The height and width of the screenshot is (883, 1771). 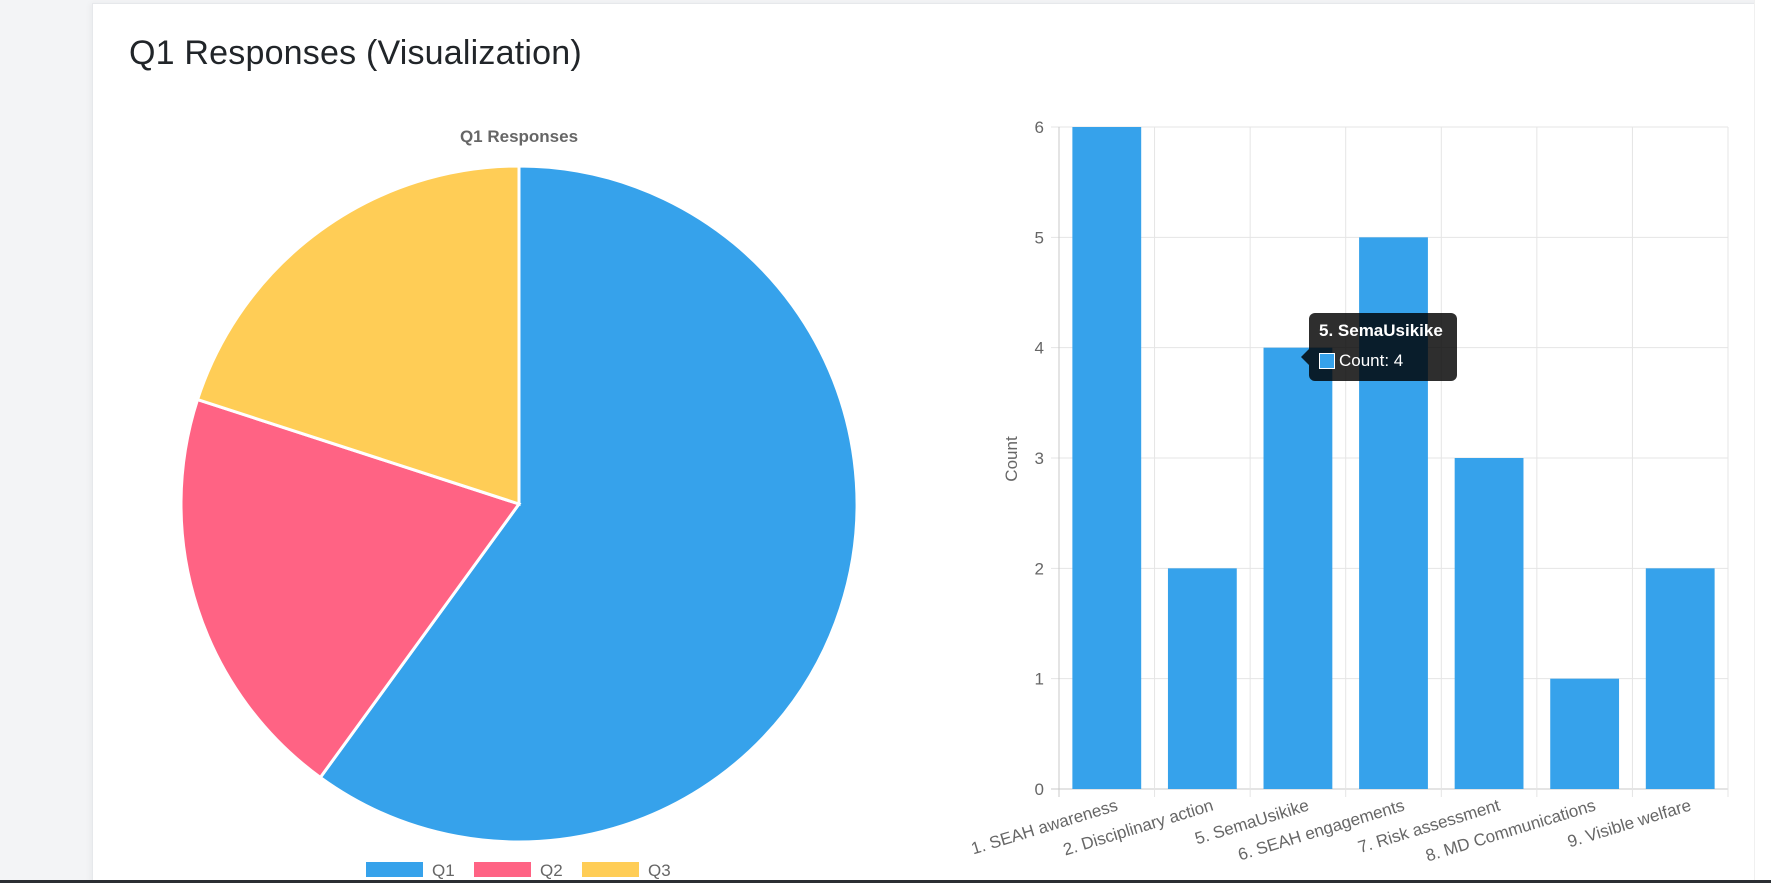 What do you see at coordinates (1680, 678) in the screenshot?
I see `bar-9-visible-welfare` at bounding box center [1680, 678].